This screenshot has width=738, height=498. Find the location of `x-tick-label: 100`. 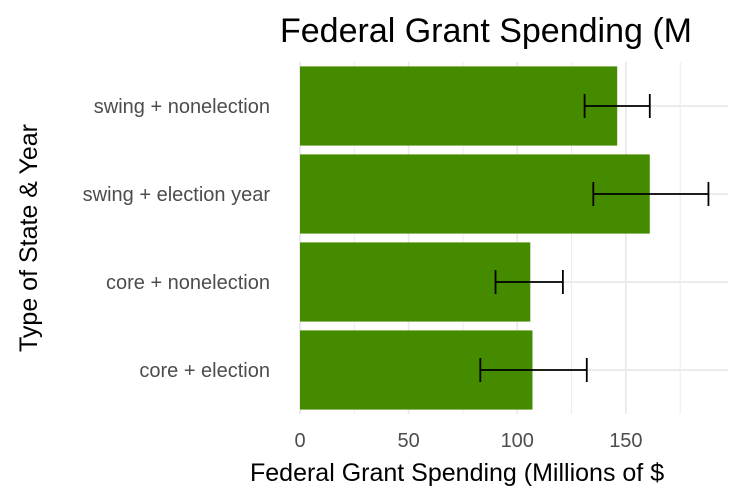

x-tick-label: 100 is located at coordinates (517, 441).